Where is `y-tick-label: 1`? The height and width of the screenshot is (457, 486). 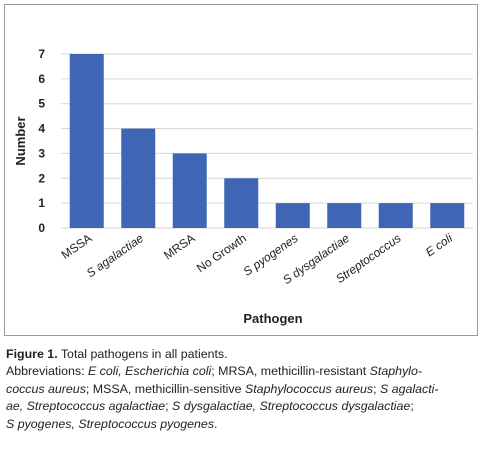 y-tick-label: 1 is located at coordinates (41, 203).